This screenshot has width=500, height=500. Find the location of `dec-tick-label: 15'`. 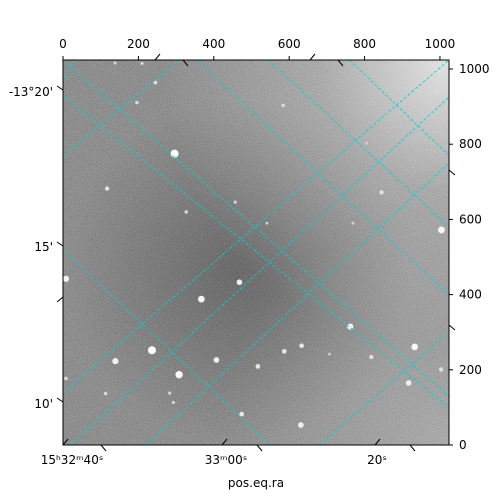

dec-tick-label: 15' is located at coordinates (43, 247).